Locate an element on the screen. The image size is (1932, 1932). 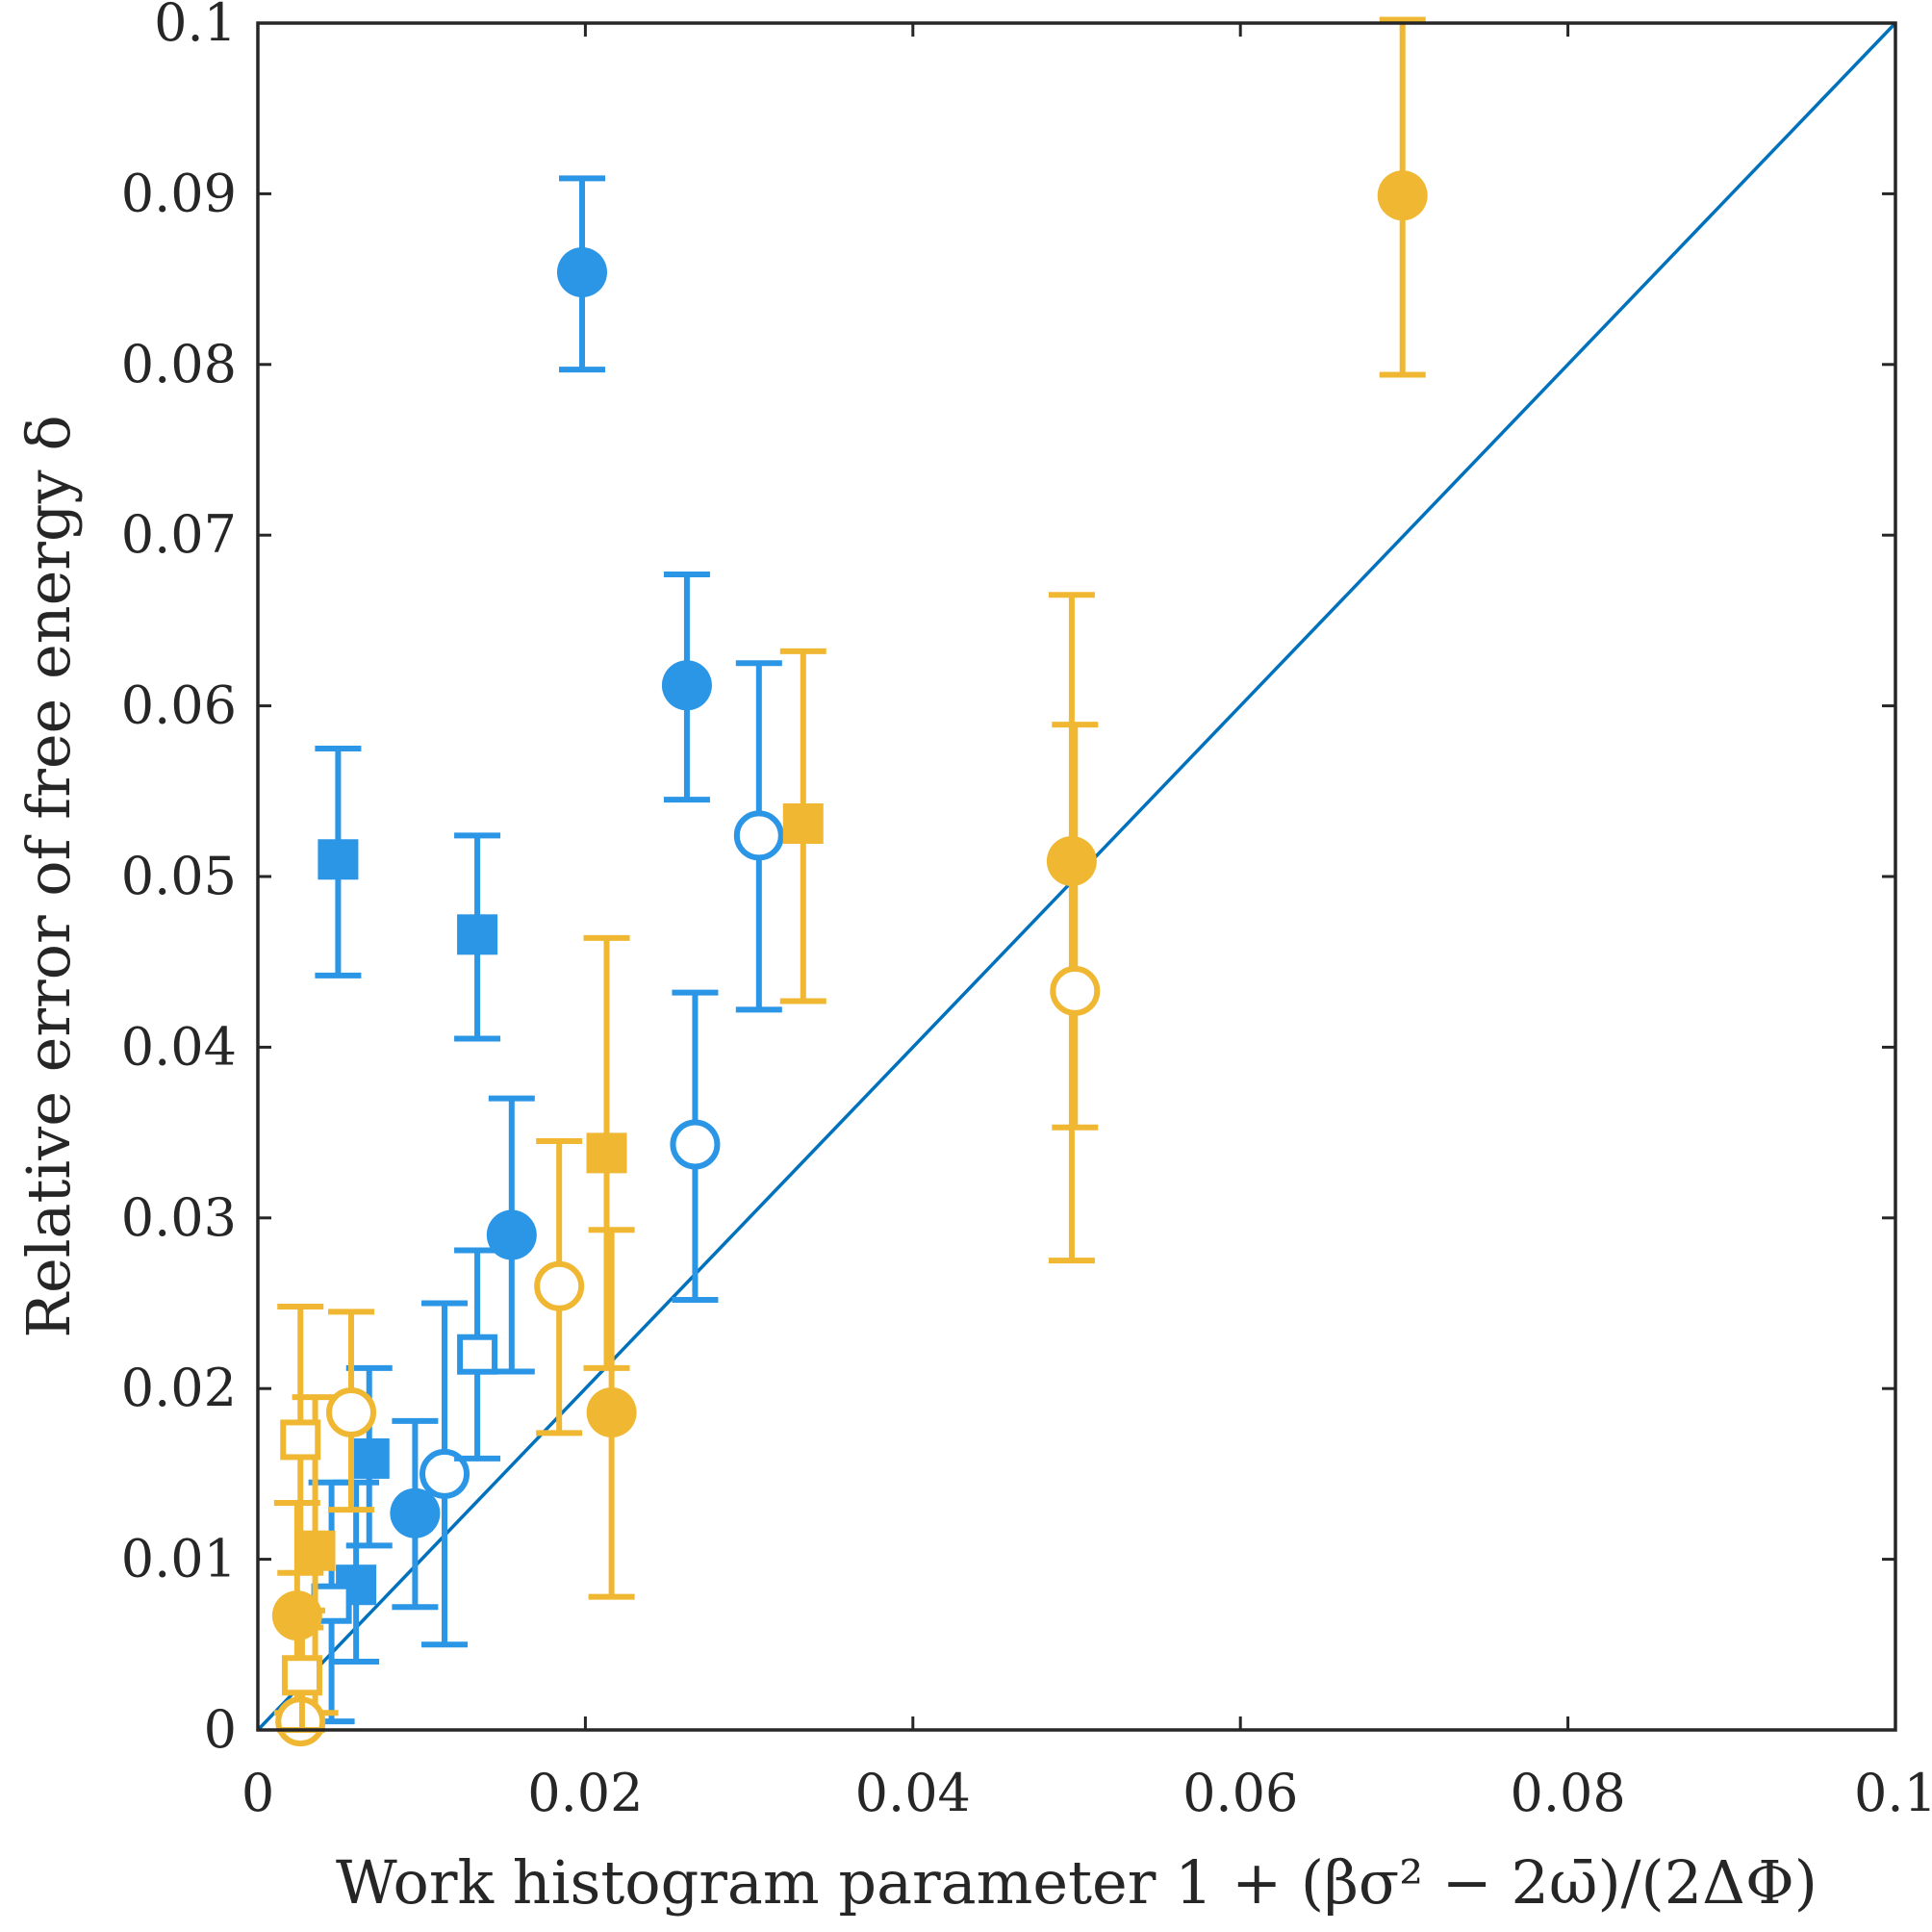
x-tick-label-0: 0 is located at coordinates (258, 1793).